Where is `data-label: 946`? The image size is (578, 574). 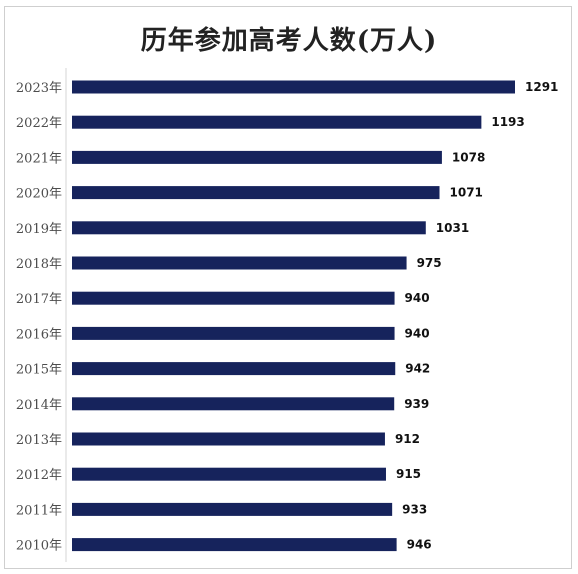
data-label: 946 is located at coordinates (419, 545).